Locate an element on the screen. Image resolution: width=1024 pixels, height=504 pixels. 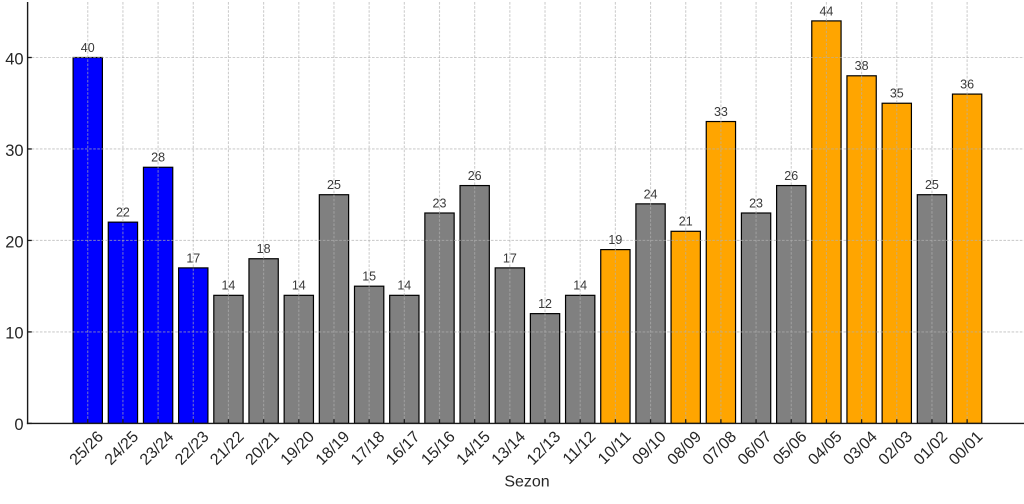
svg-text: 10 is located at coordinates (14, 334).